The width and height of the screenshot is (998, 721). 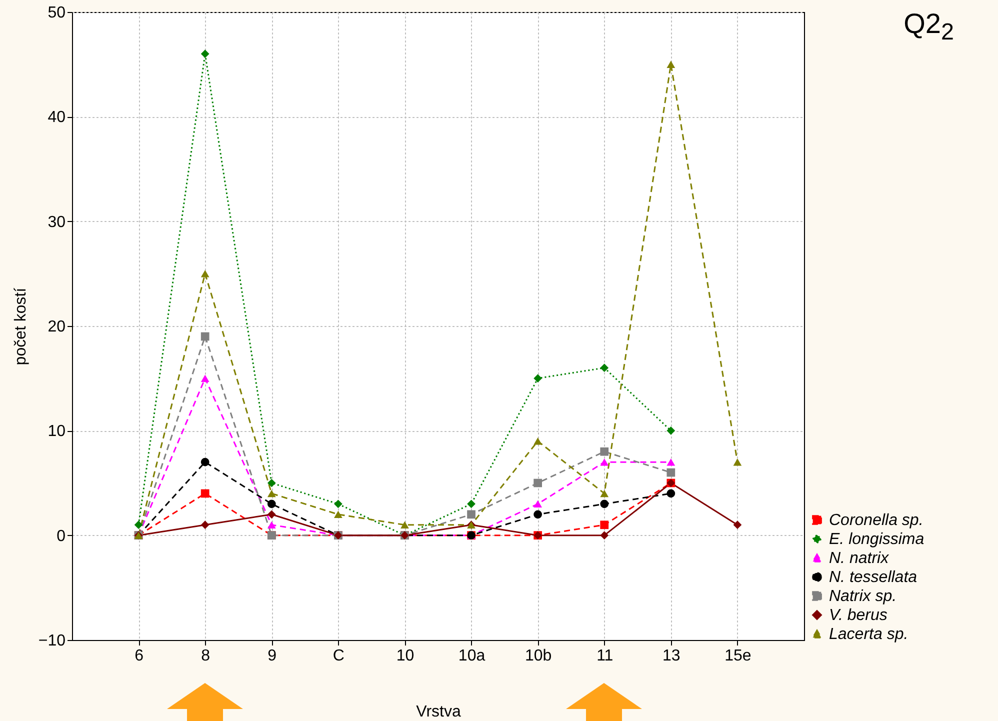 What do you see at coordinates (272, 656) in the screenshot?
I see `x-tick-label: 9` at bounding box center [272, 656].